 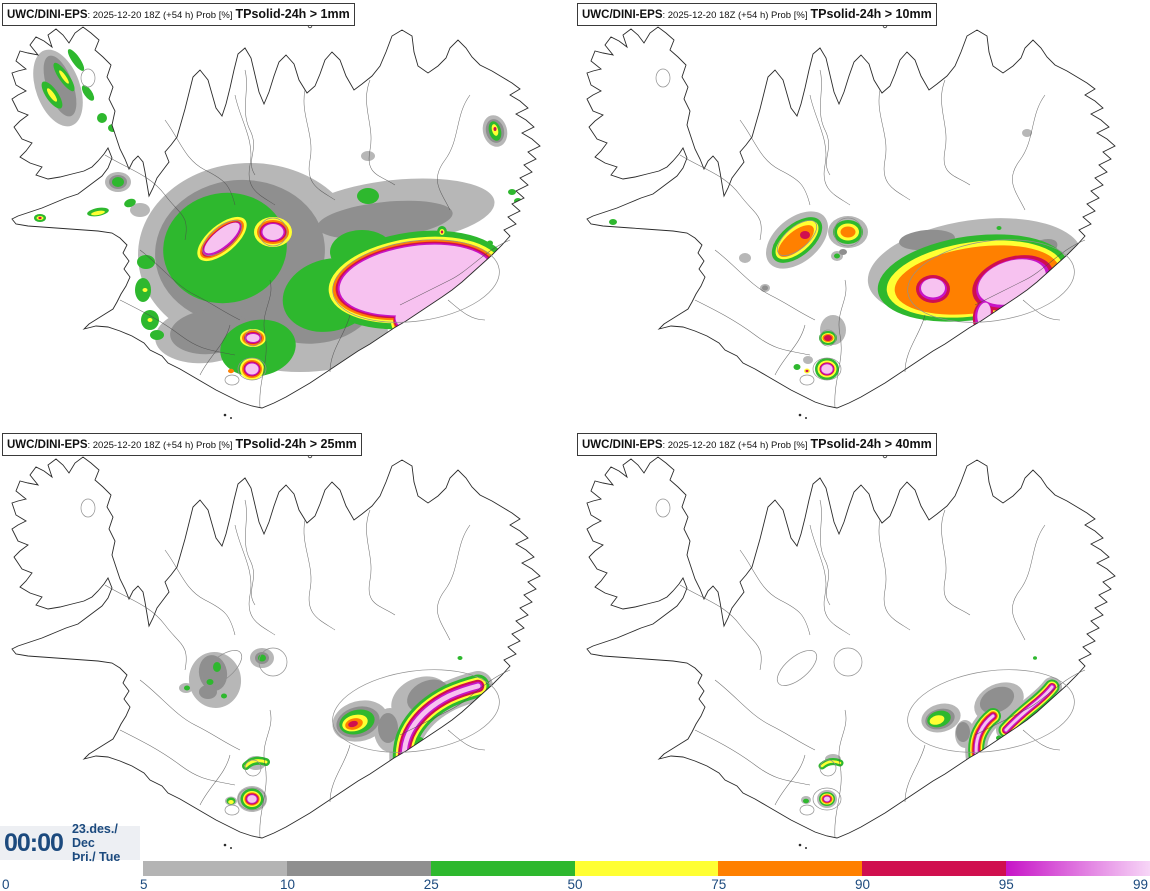 What do you see at coordinates (431, 884) in the screenshot?
I see `colorbar-tick-25: 25` at bounding box center [431, 884].